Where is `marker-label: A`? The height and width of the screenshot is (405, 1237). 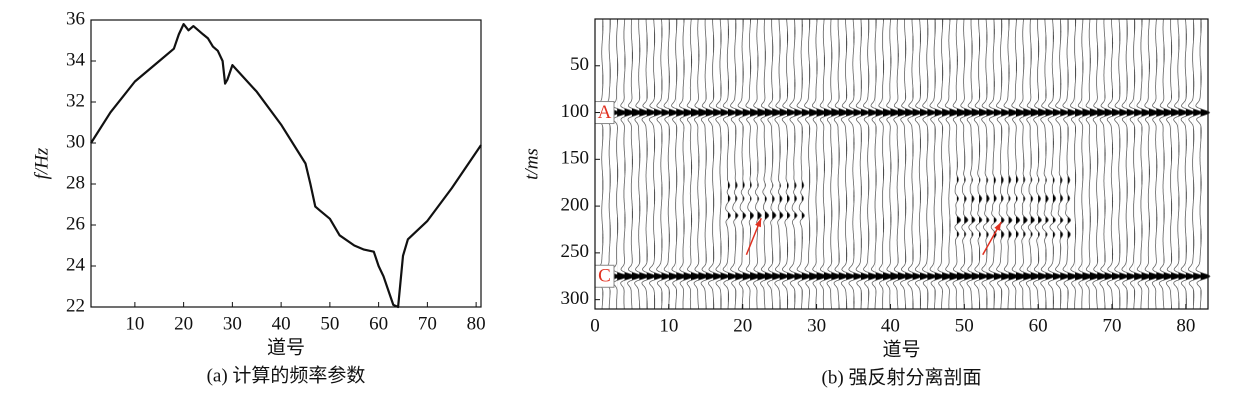
marker-label: A is located at coordinates (605, 112).